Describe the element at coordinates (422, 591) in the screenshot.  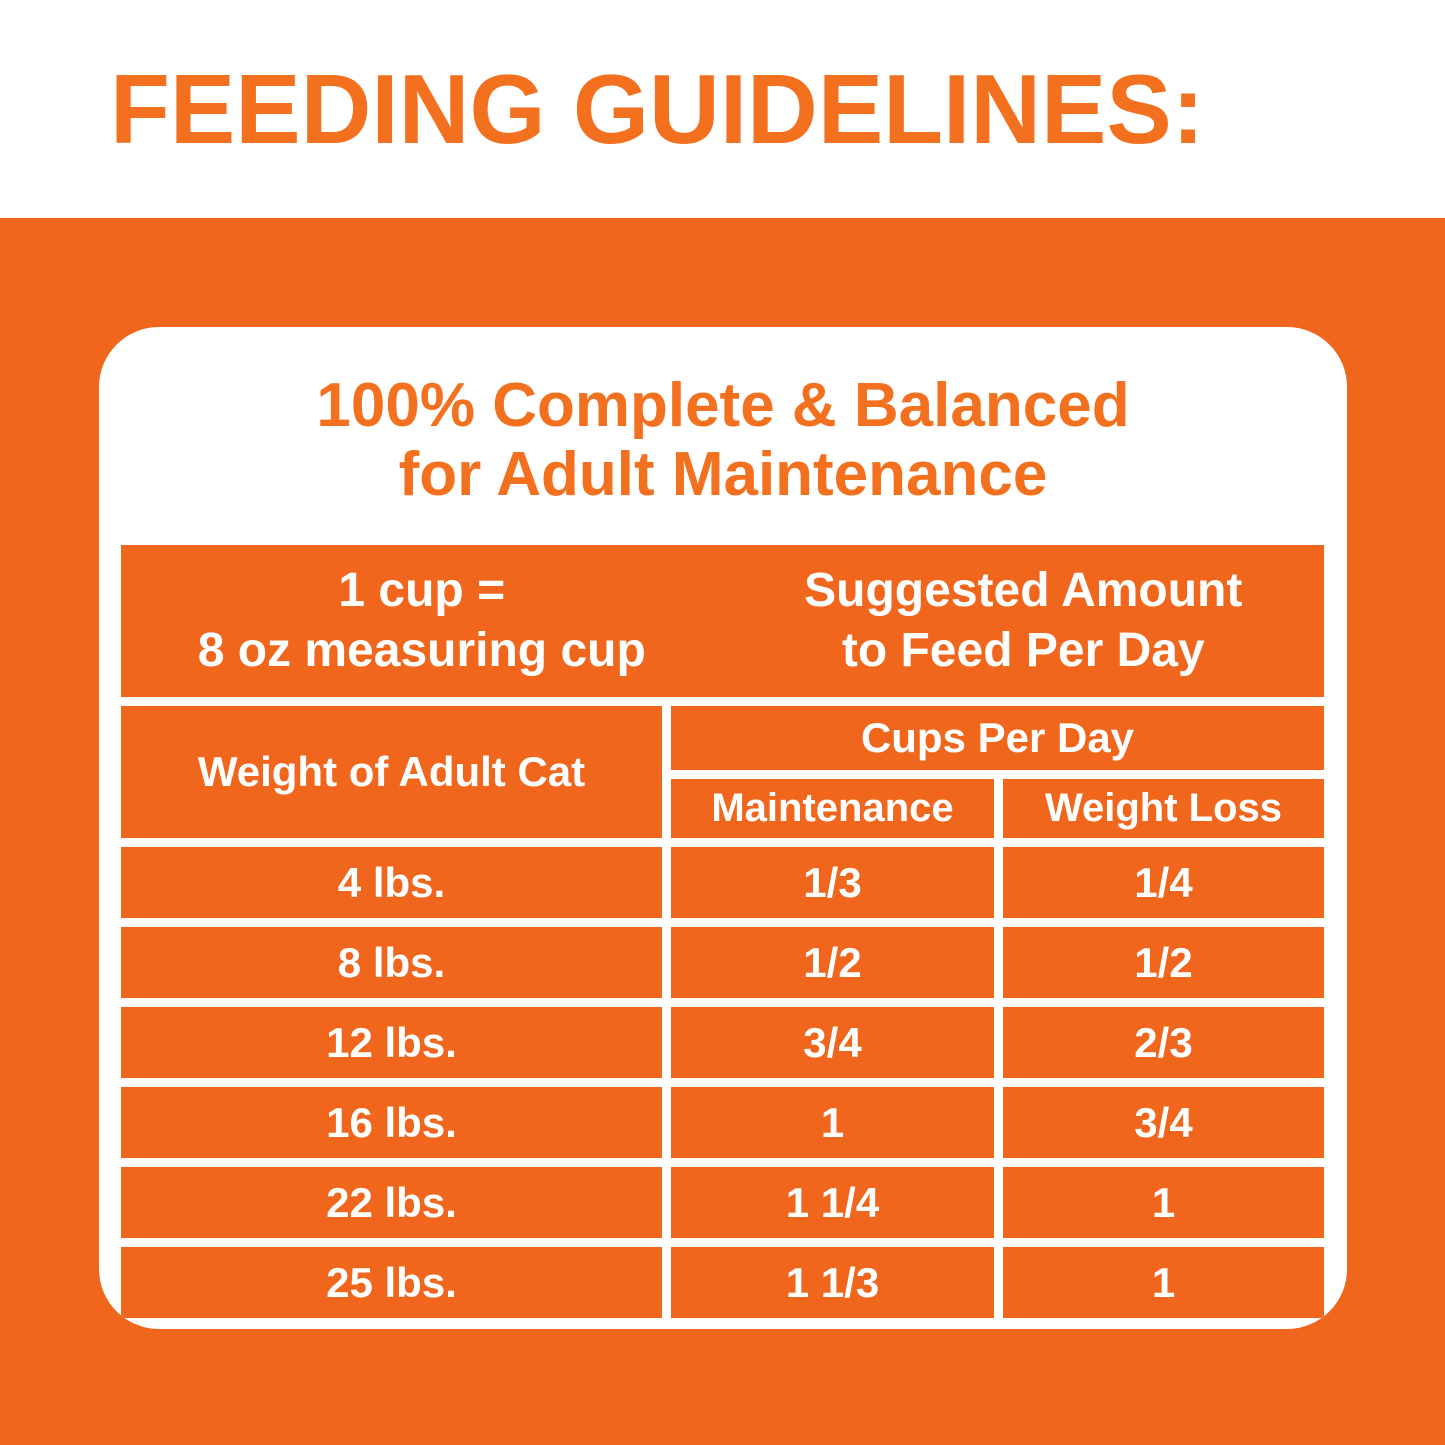
I see `cup-note-line1: 1 cup =` at that location.